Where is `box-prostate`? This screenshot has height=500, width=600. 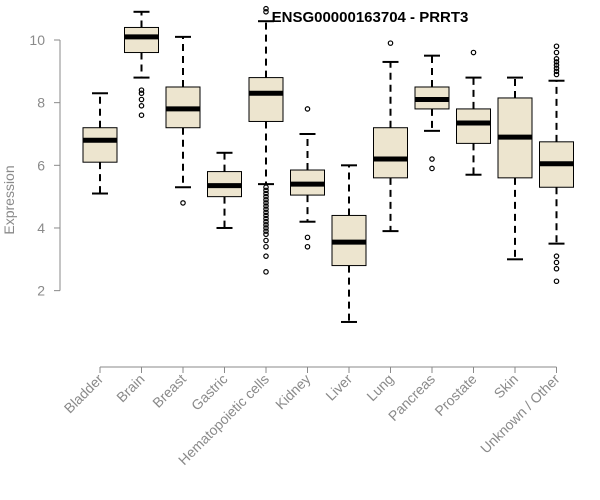 box-prostate is located at coordinates (473, 112).